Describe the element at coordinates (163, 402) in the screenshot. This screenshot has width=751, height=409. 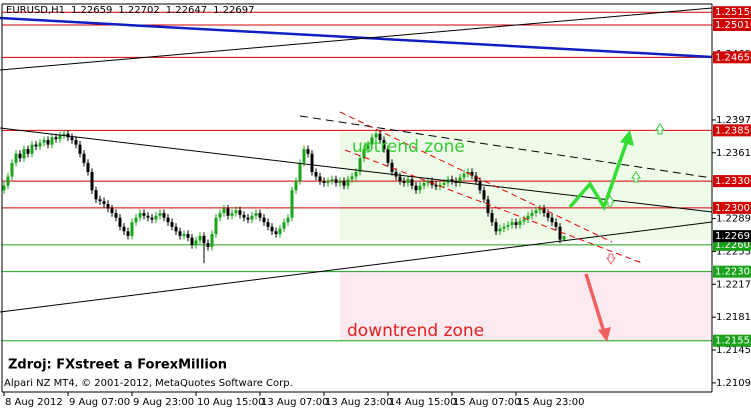
I see `x-tick-label: 9 Aug 23:00` at that location.